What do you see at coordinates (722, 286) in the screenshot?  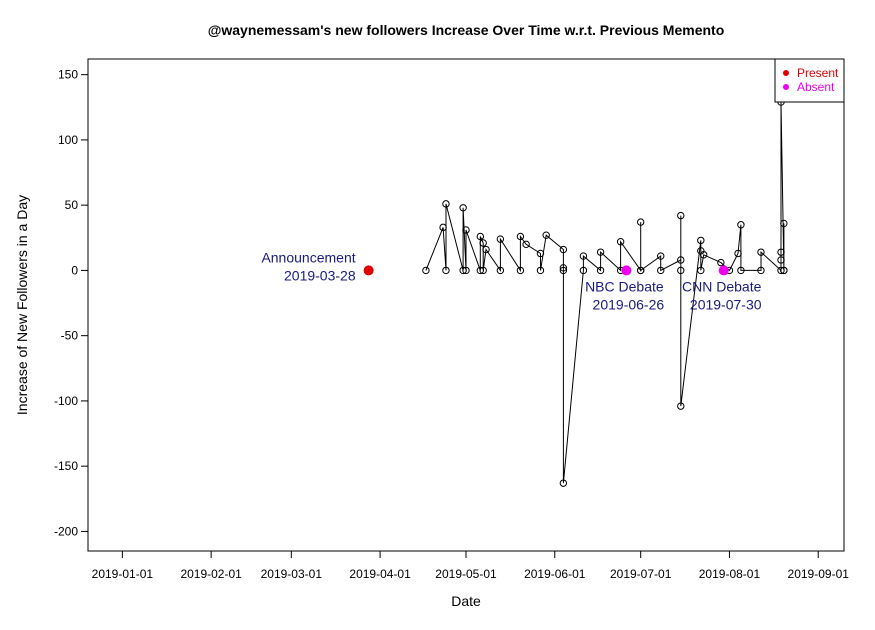 I see `event-label: CNN Debate` at bounding box center [722, 286].